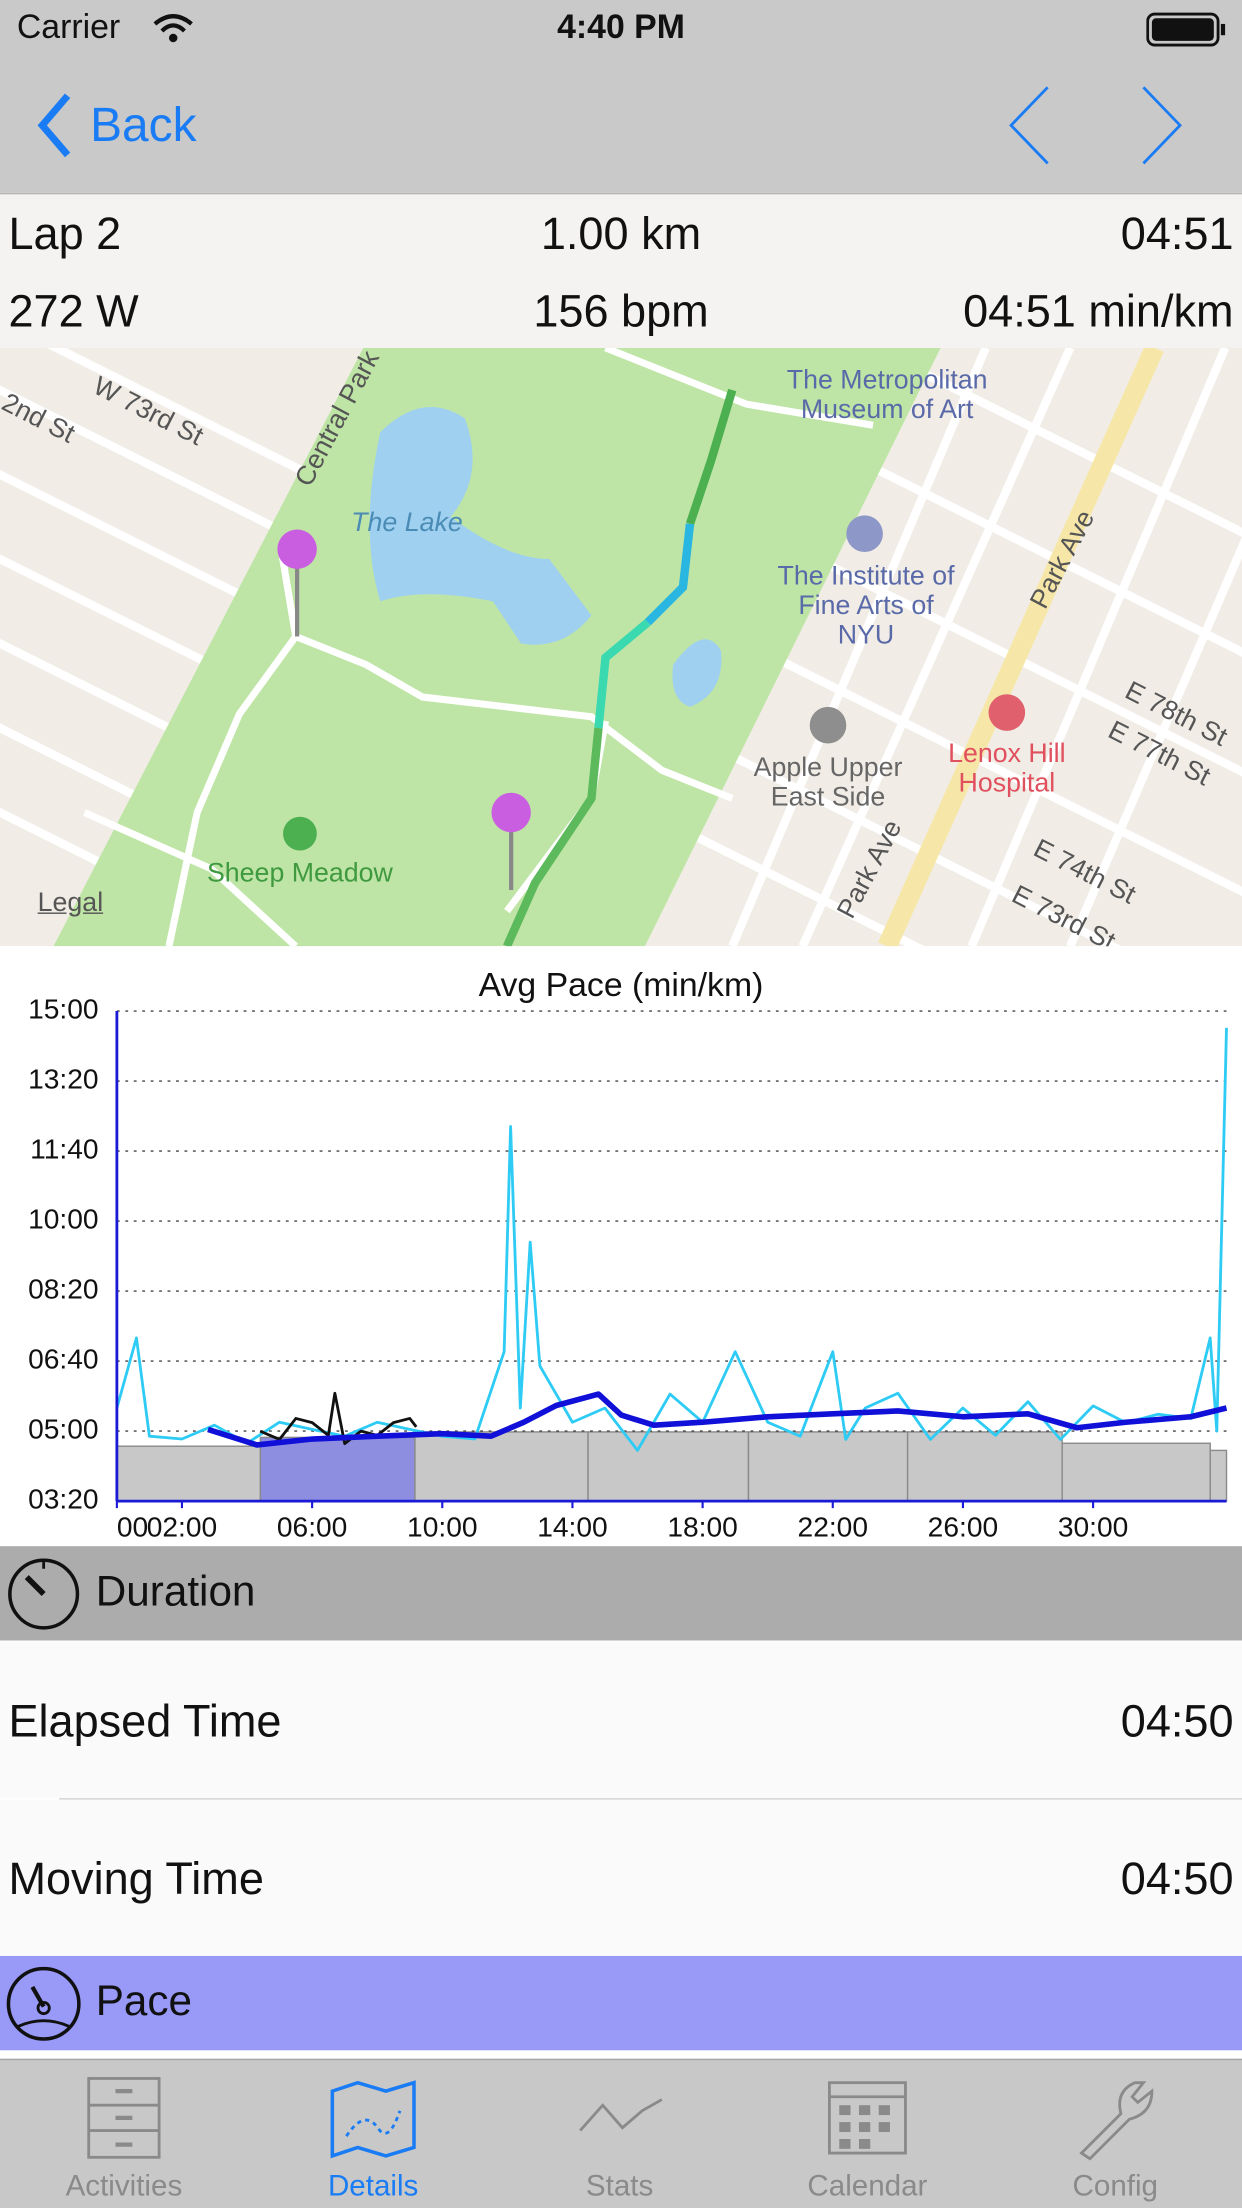 Image resolution: width=1242 pixels, height=2208 pixels. What do you see at coordinates (619, 2186) in the screenshot?
I see `tab-label: Stats` at bounding box center [619, 2186].